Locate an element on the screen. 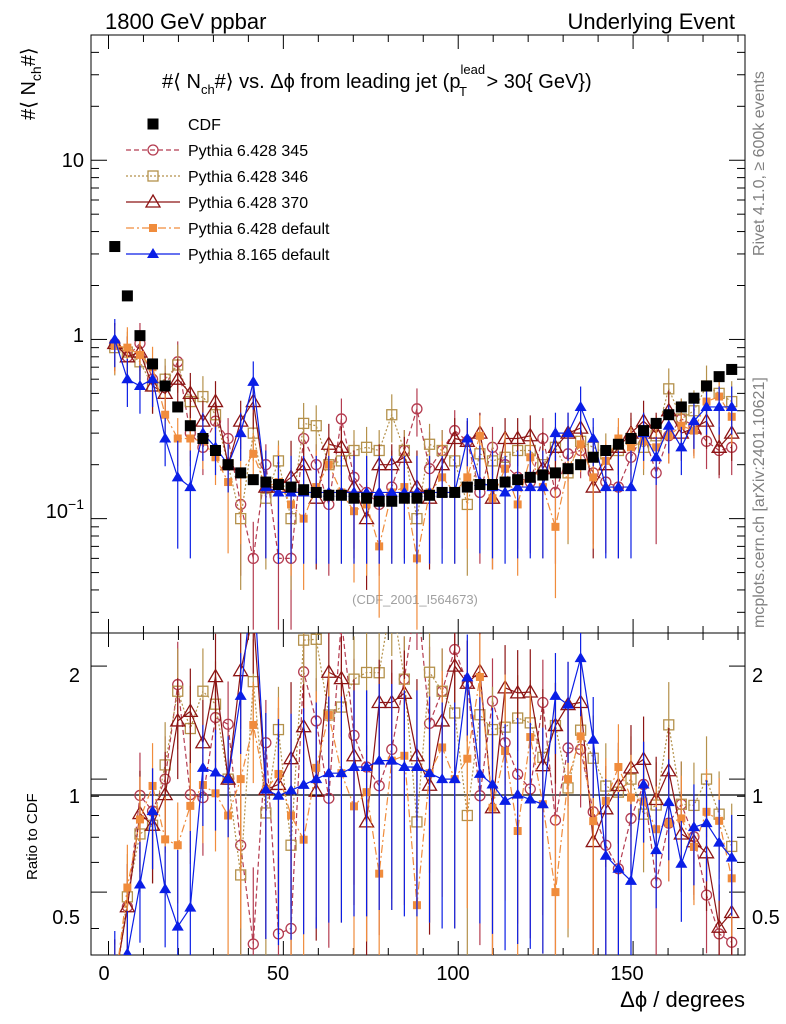 This screenshot has width=786, height=1024. x-tick-label-150: 150 is located at coordinates (626, 974).